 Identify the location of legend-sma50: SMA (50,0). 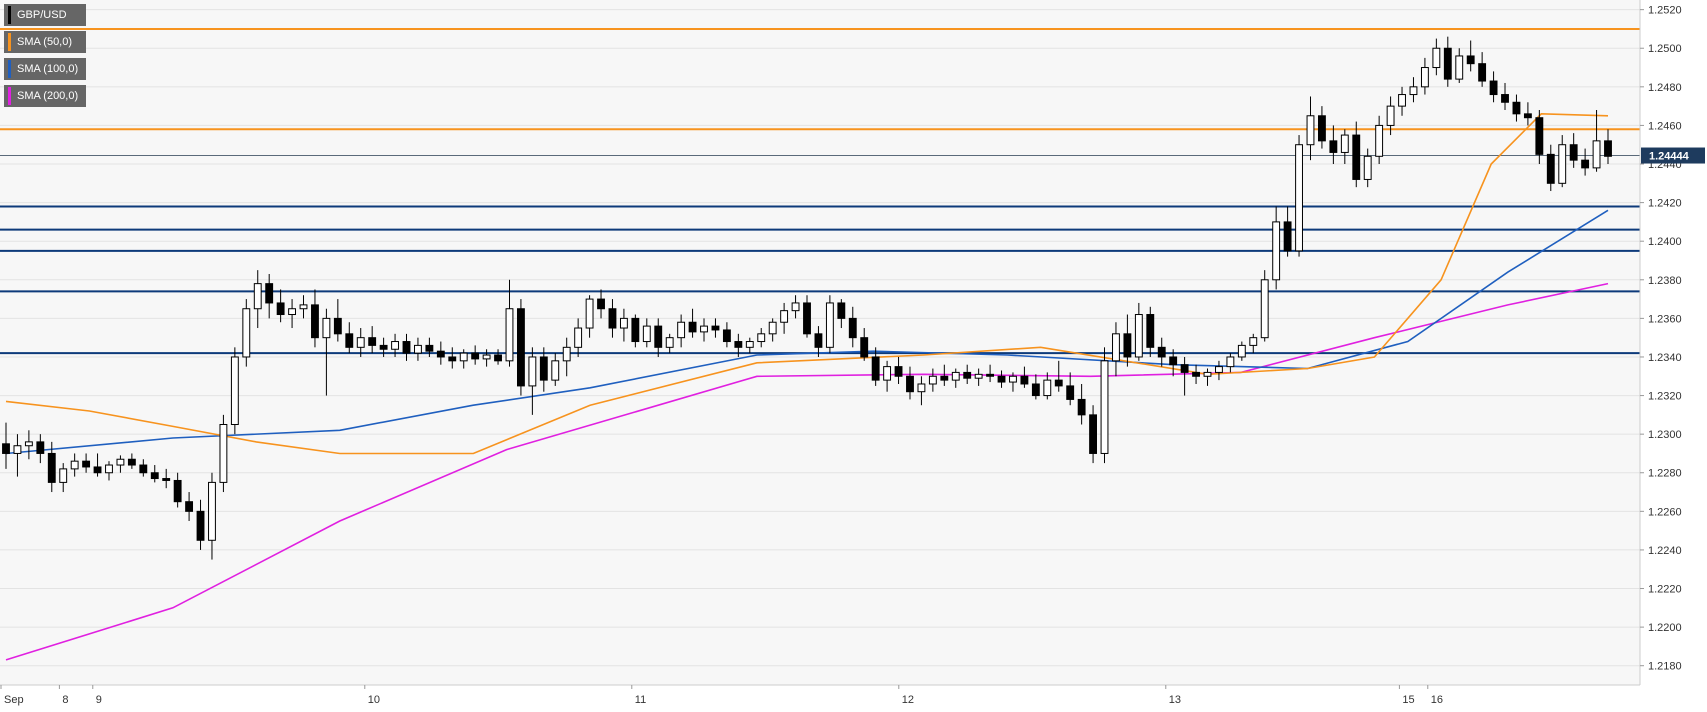
(45, 42).